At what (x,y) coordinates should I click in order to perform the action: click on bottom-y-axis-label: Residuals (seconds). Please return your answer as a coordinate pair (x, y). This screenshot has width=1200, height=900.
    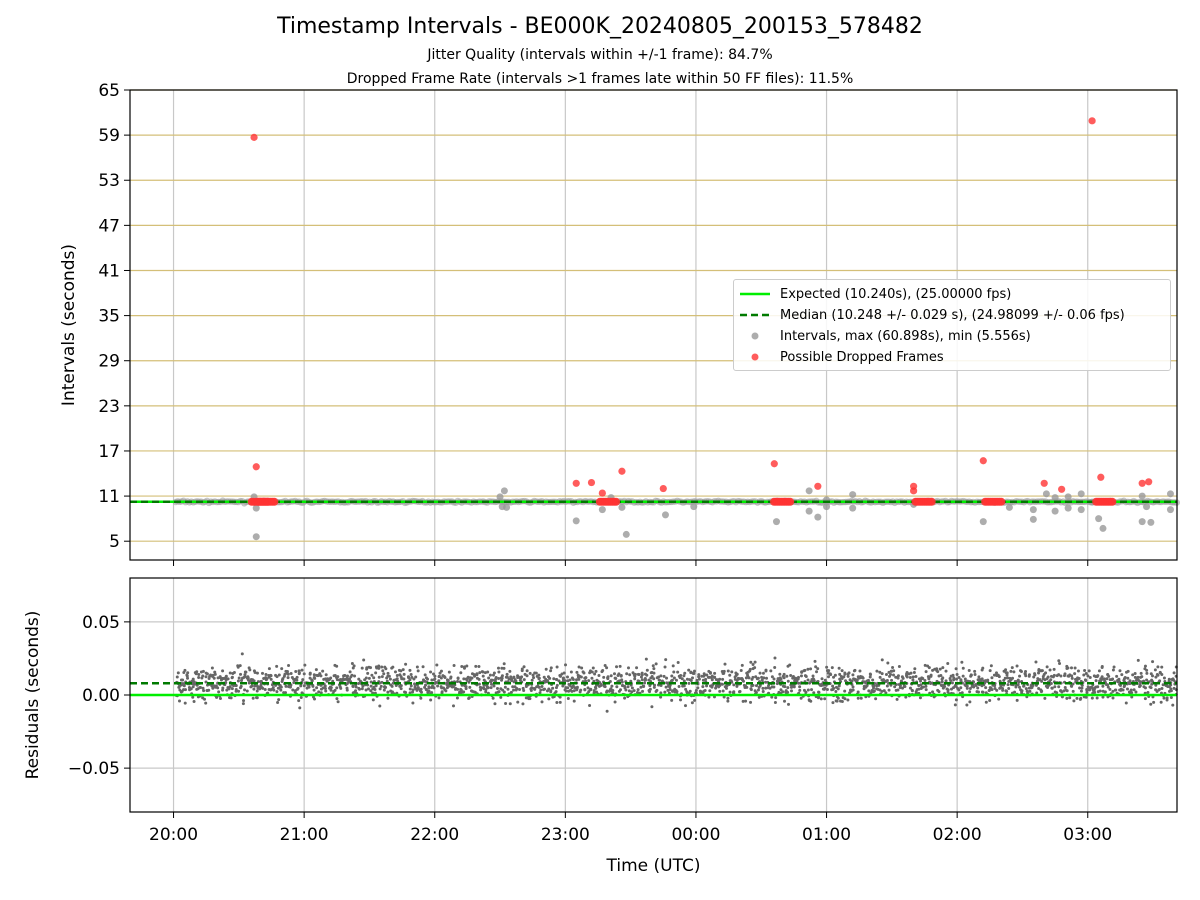
    Looking at the image, I should click on (33, 695).